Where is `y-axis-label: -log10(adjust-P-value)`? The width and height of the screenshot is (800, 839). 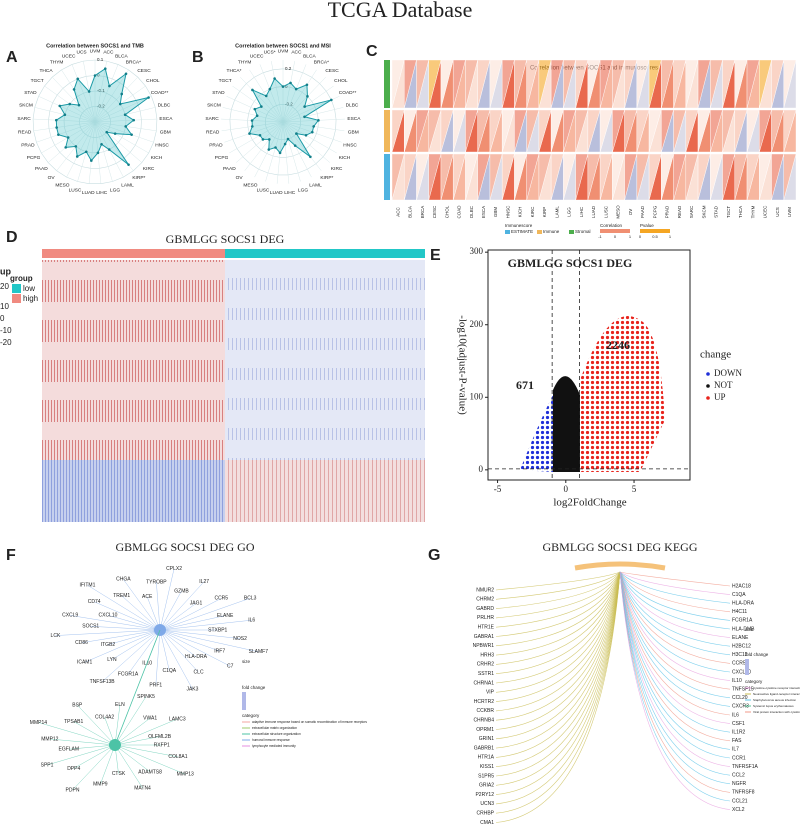 y-axis-label: -log10(adjust-P-value) is located at coordinates (462, 365).